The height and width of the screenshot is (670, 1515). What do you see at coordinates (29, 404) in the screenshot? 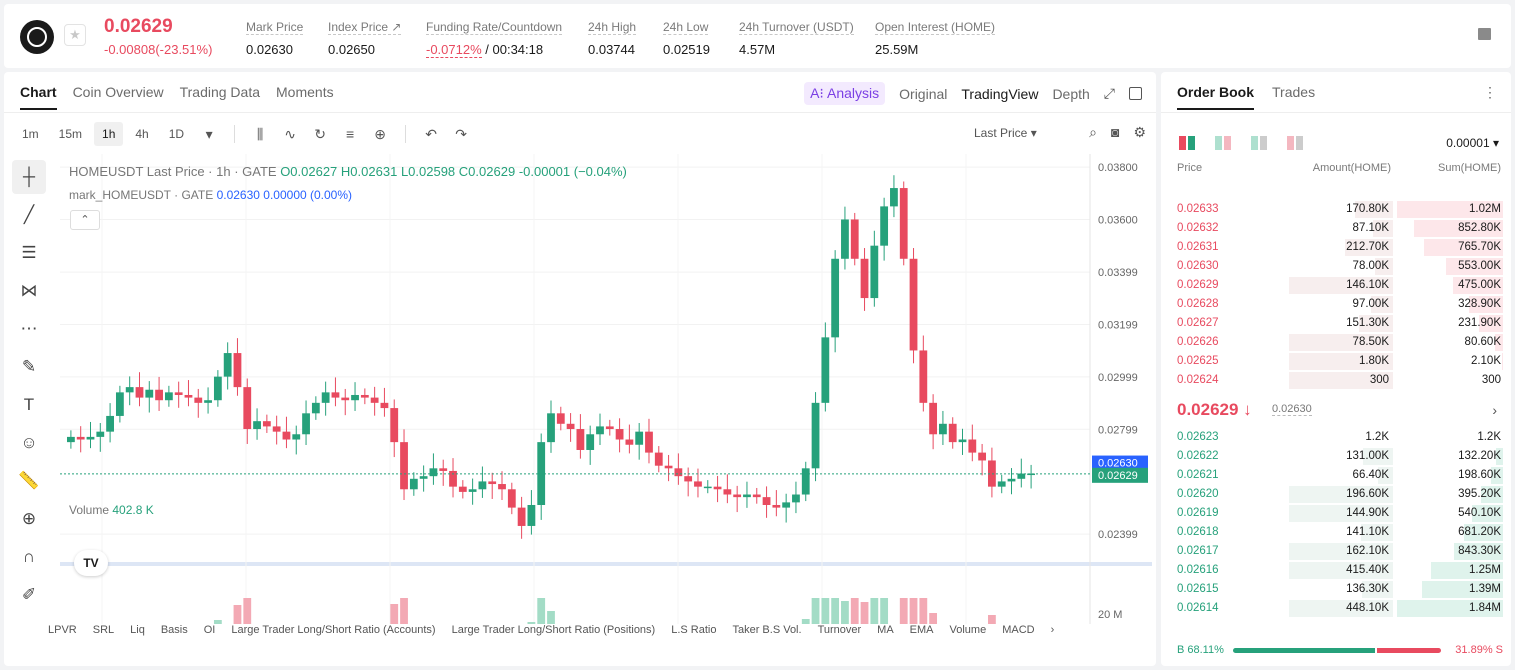
I see `text-icon: T` at bounding box center [29, 404].